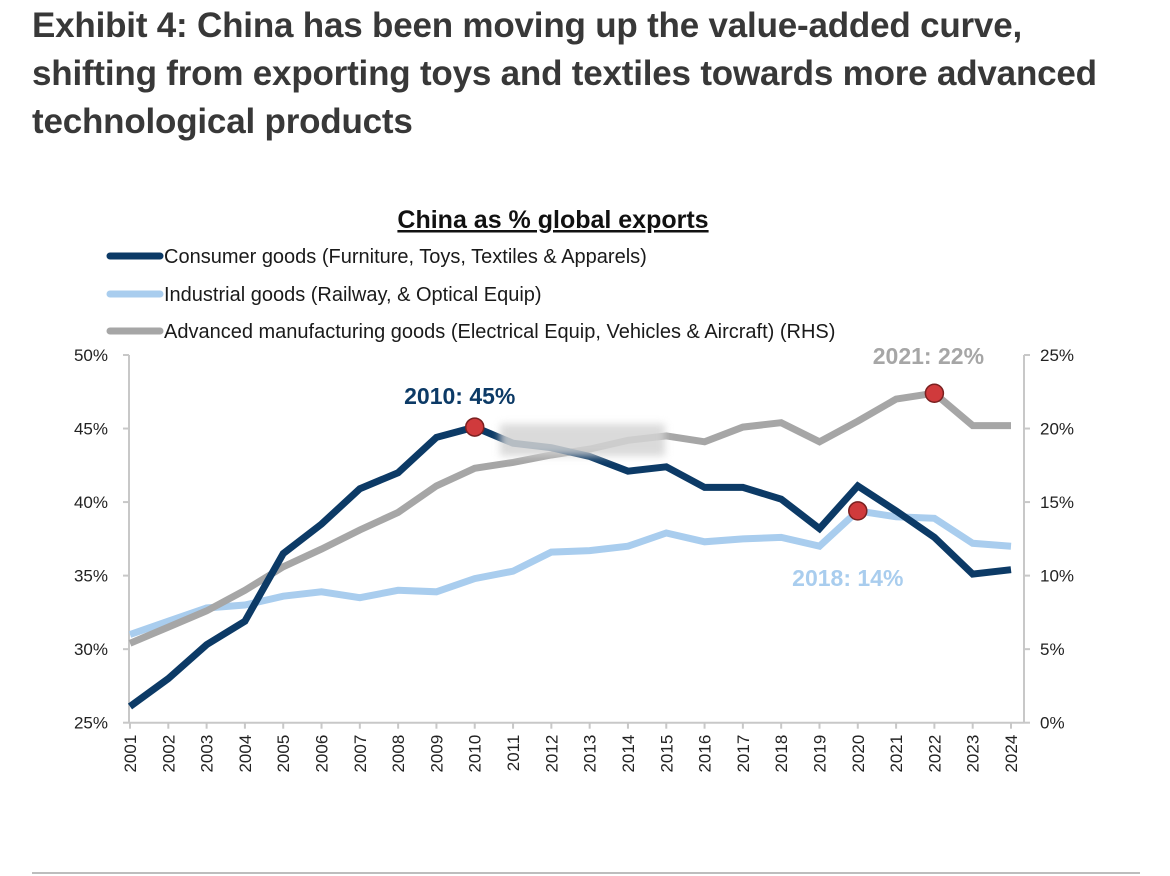  Describe the element at coordinates (705, 754) in the screenshot. I see `x-tick-label: 2016` at that location.